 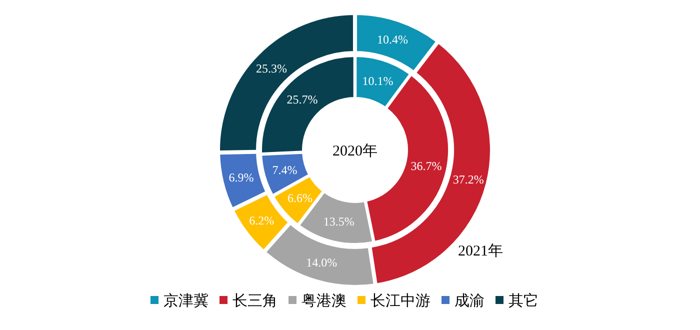 What do you see at coordinates (255, 300) in the screenshot?
I see `legend-label: 长三角` at bounding box center [255, 300].